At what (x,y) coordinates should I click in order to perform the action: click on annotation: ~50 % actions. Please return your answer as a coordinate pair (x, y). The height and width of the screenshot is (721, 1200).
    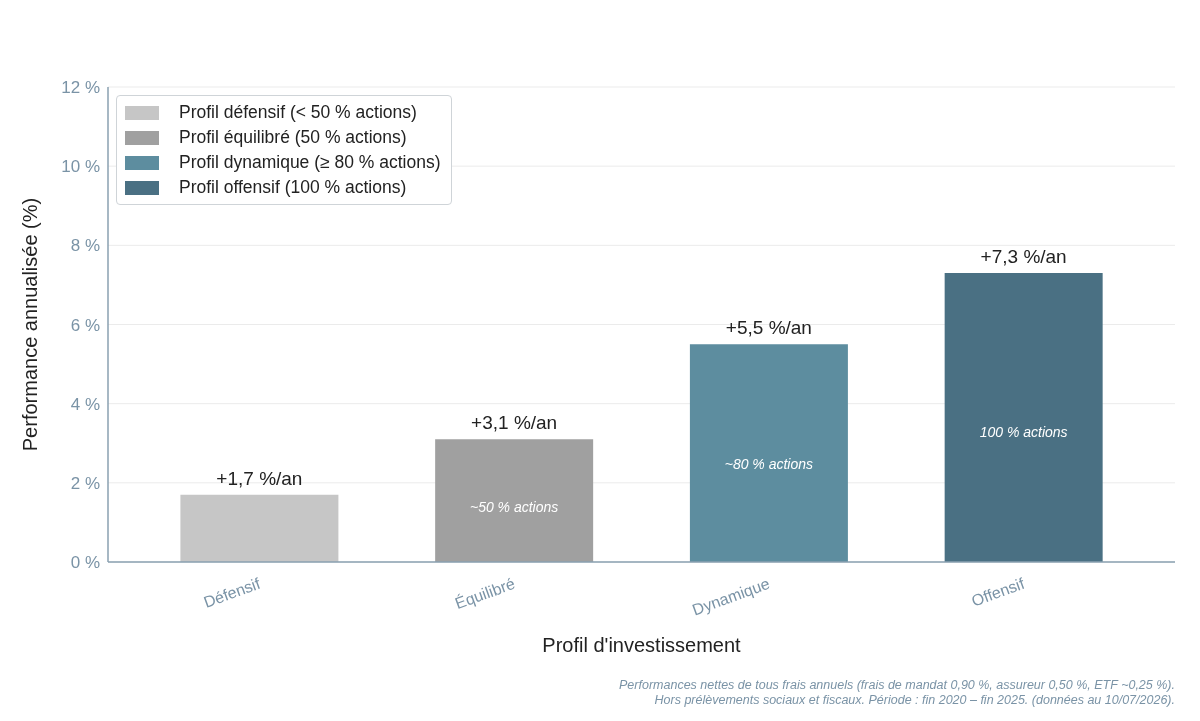
    Looking at the image, I should click on (514, 506).